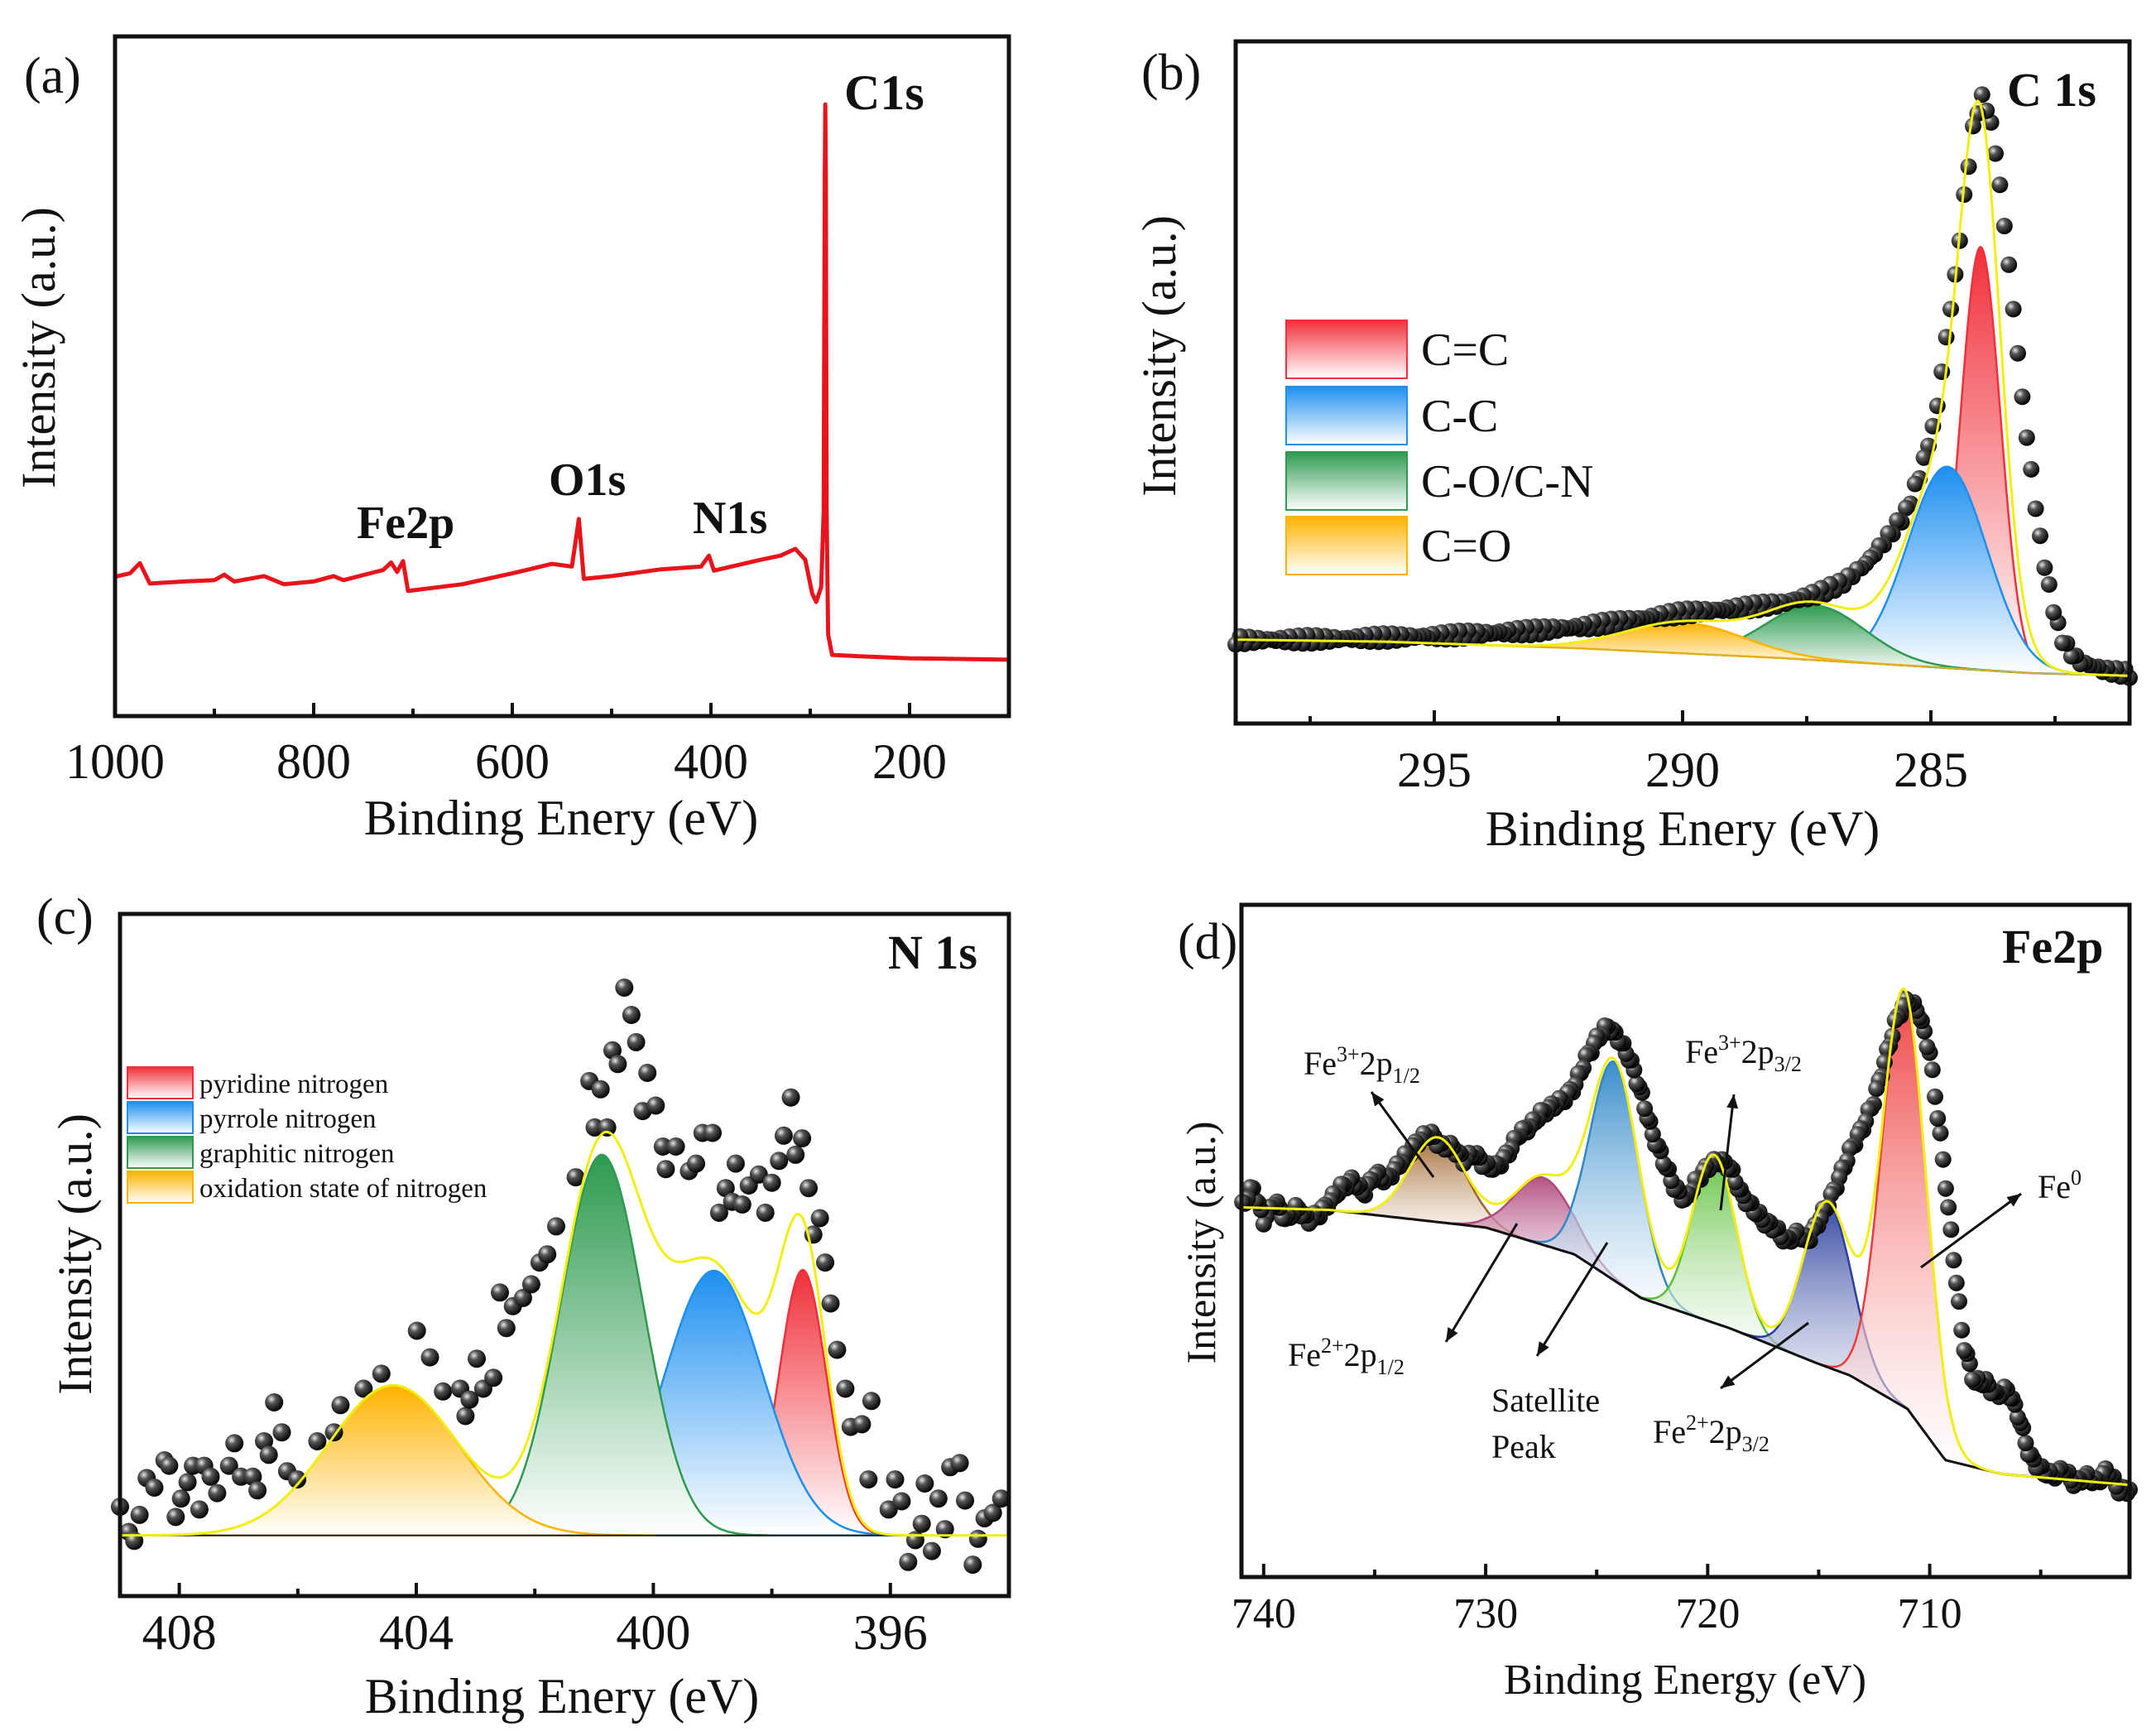 This screenshot has width=2156, height=1731. Describe the element at coordinates (890, 1633) in the screenshot. I see `x-tick-label: 396` at that location.